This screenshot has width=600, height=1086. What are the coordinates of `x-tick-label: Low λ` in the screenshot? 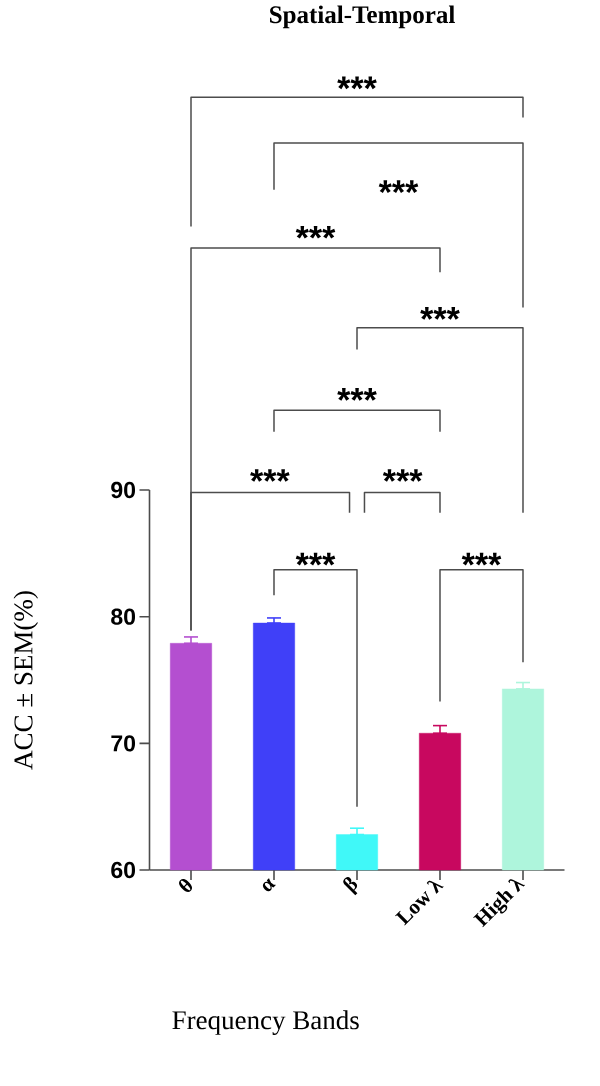 It's located at (419, 903).